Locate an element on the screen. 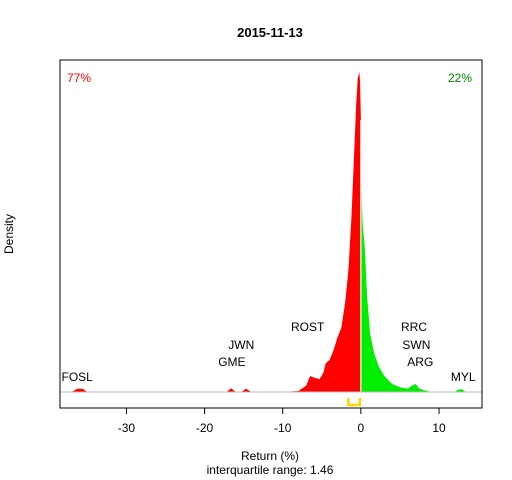 Image resolution: width=512 pixels, height=480 pixels. y-axis-label: Density is located at coordinates (9, 234).